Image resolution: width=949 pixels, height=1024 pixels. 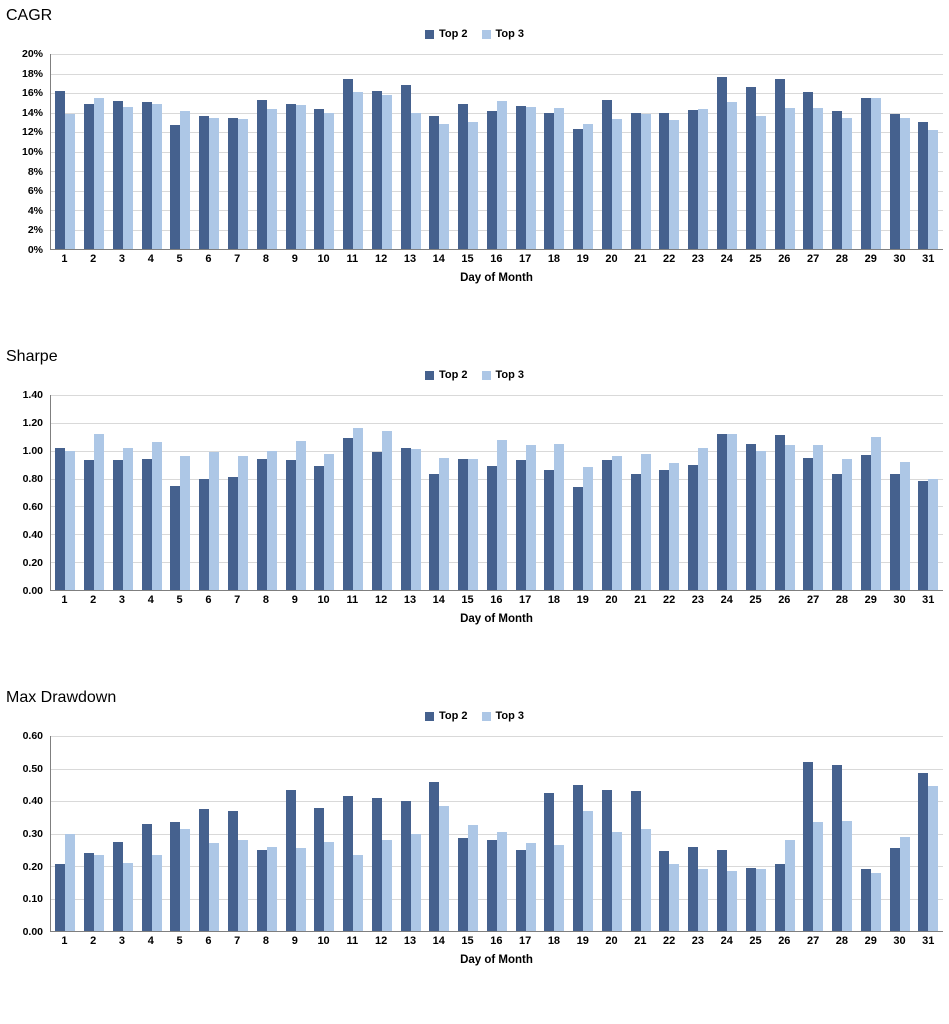 What do you see at coordinates (32, 54) in the screenshot?
I see `y-tick-label: 20%` at bounding box center [32, 54].